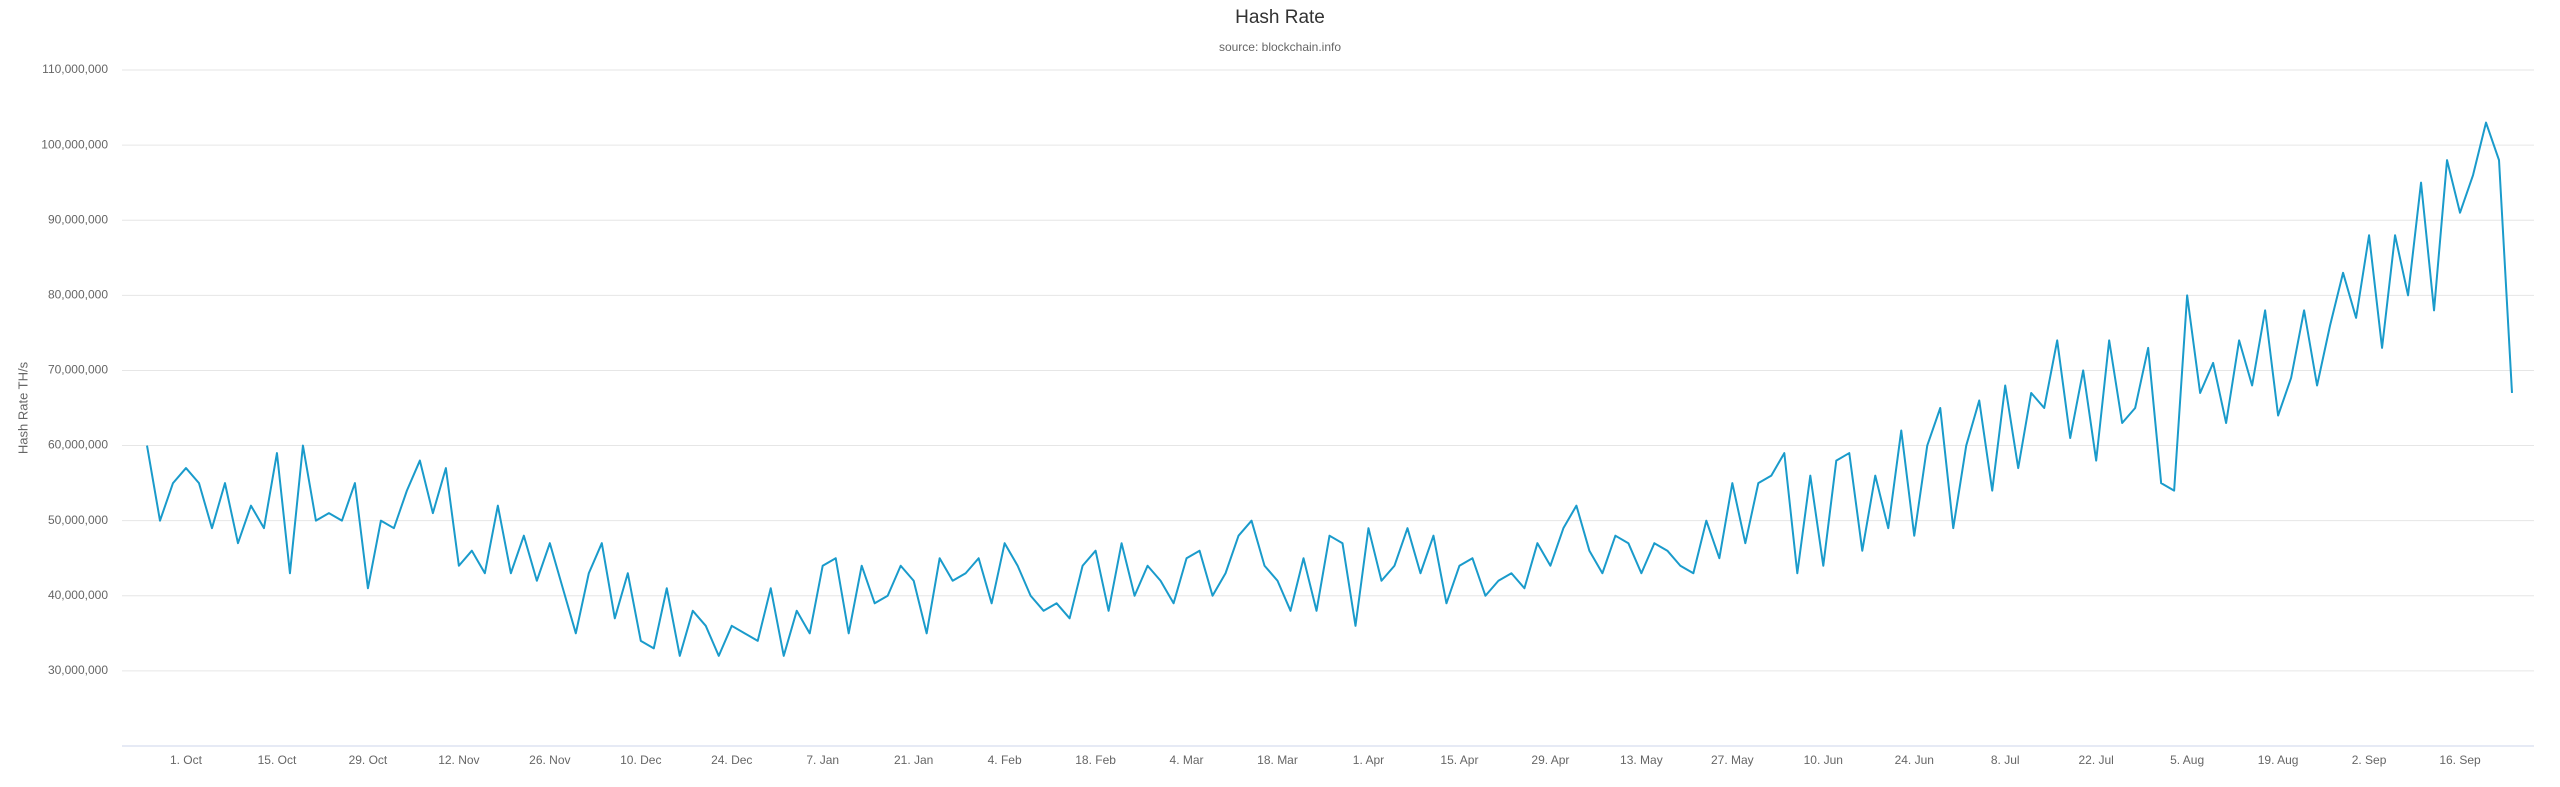 The image size is (2560, 787). What do you see at coordinates (78, 445) in the screenshot?
I see `y-tick-label: 60,000,000` at bounding box center [78, 445].